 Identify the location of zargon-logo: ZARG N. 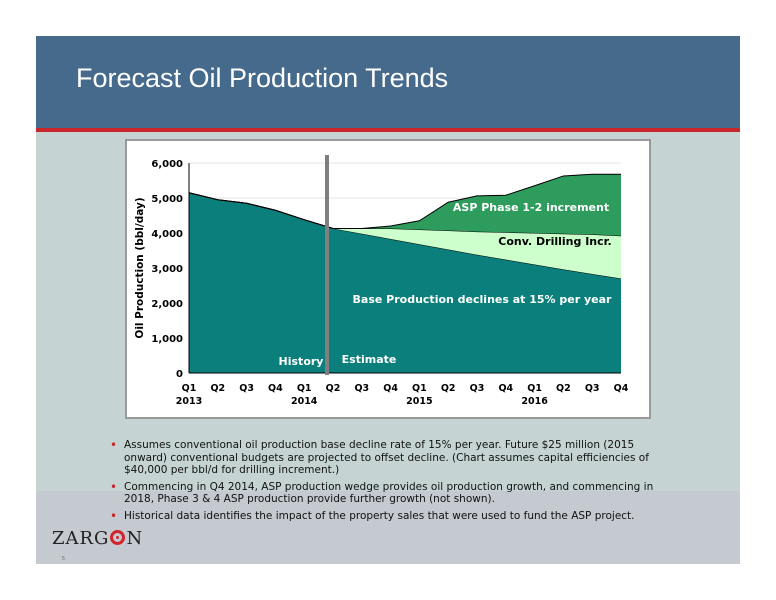
(97, 538).